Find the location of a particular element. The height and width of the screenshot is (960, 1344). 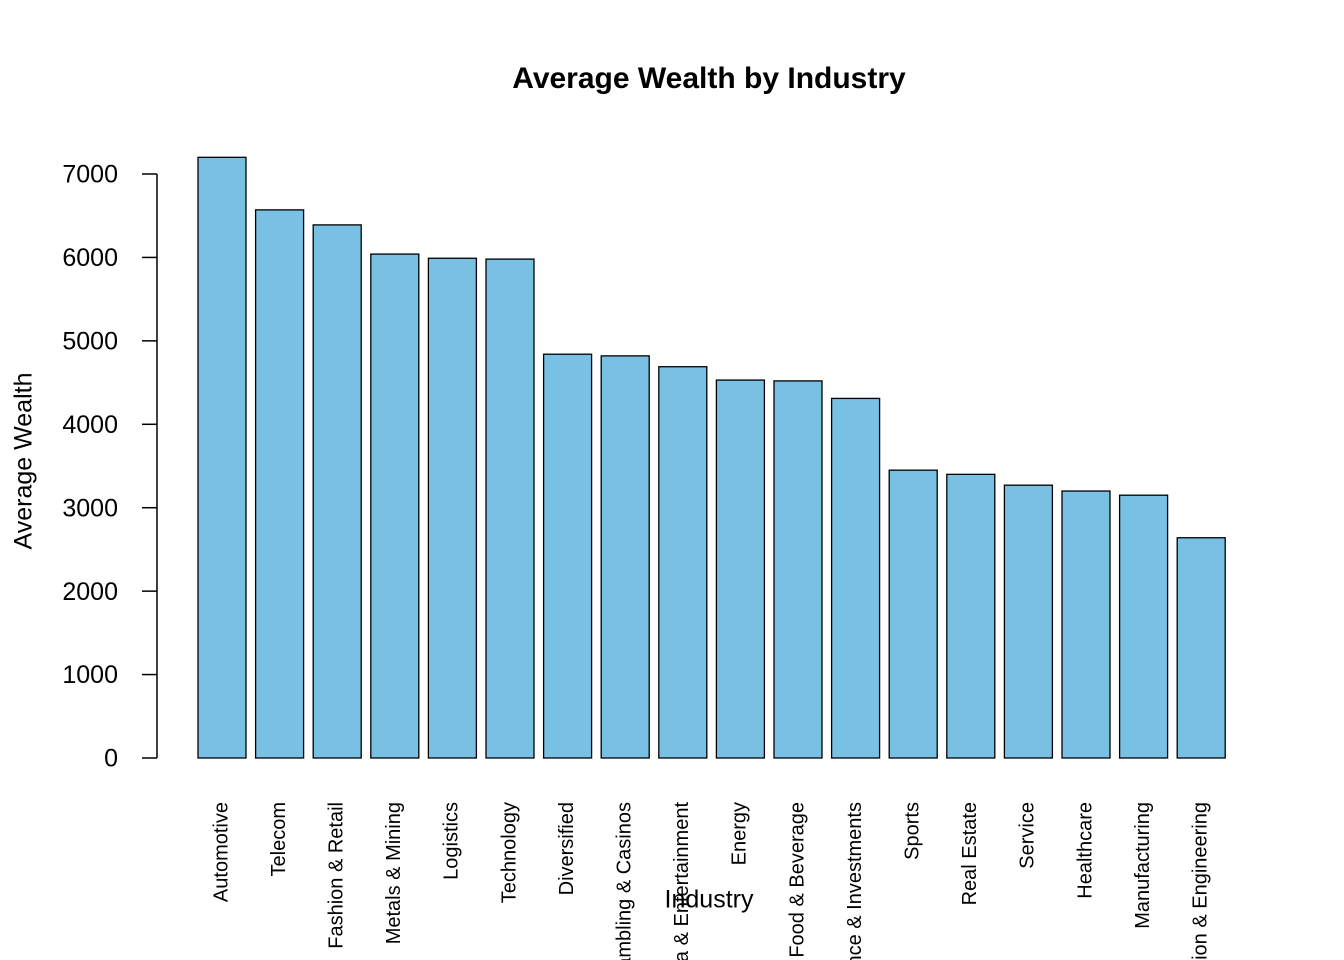

x-tick-label: Diversified is located at coordinates (567, 848).